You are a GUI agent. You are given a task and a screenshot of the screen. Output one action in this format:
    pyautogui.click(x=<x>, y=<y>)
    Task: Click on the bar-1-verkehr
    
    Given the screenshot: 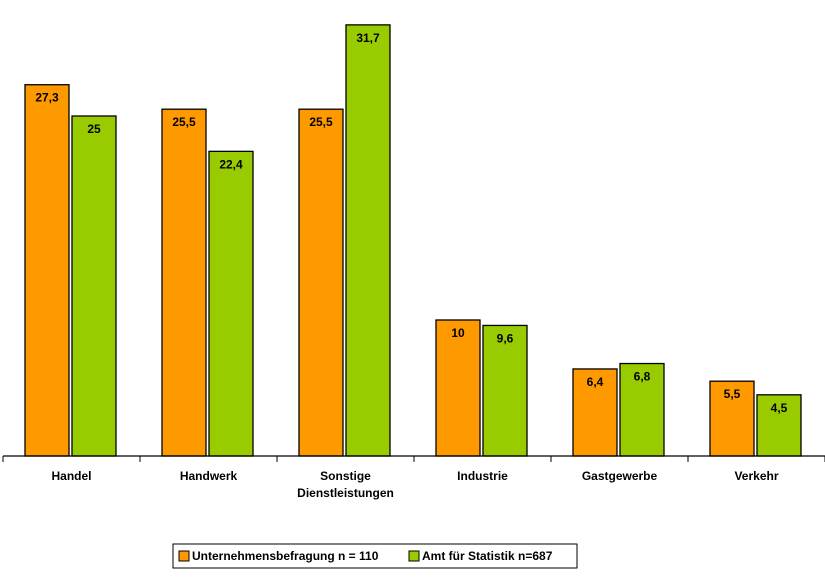 What is the action you would take?
    pyautogui.click(x=732, y=418)
    